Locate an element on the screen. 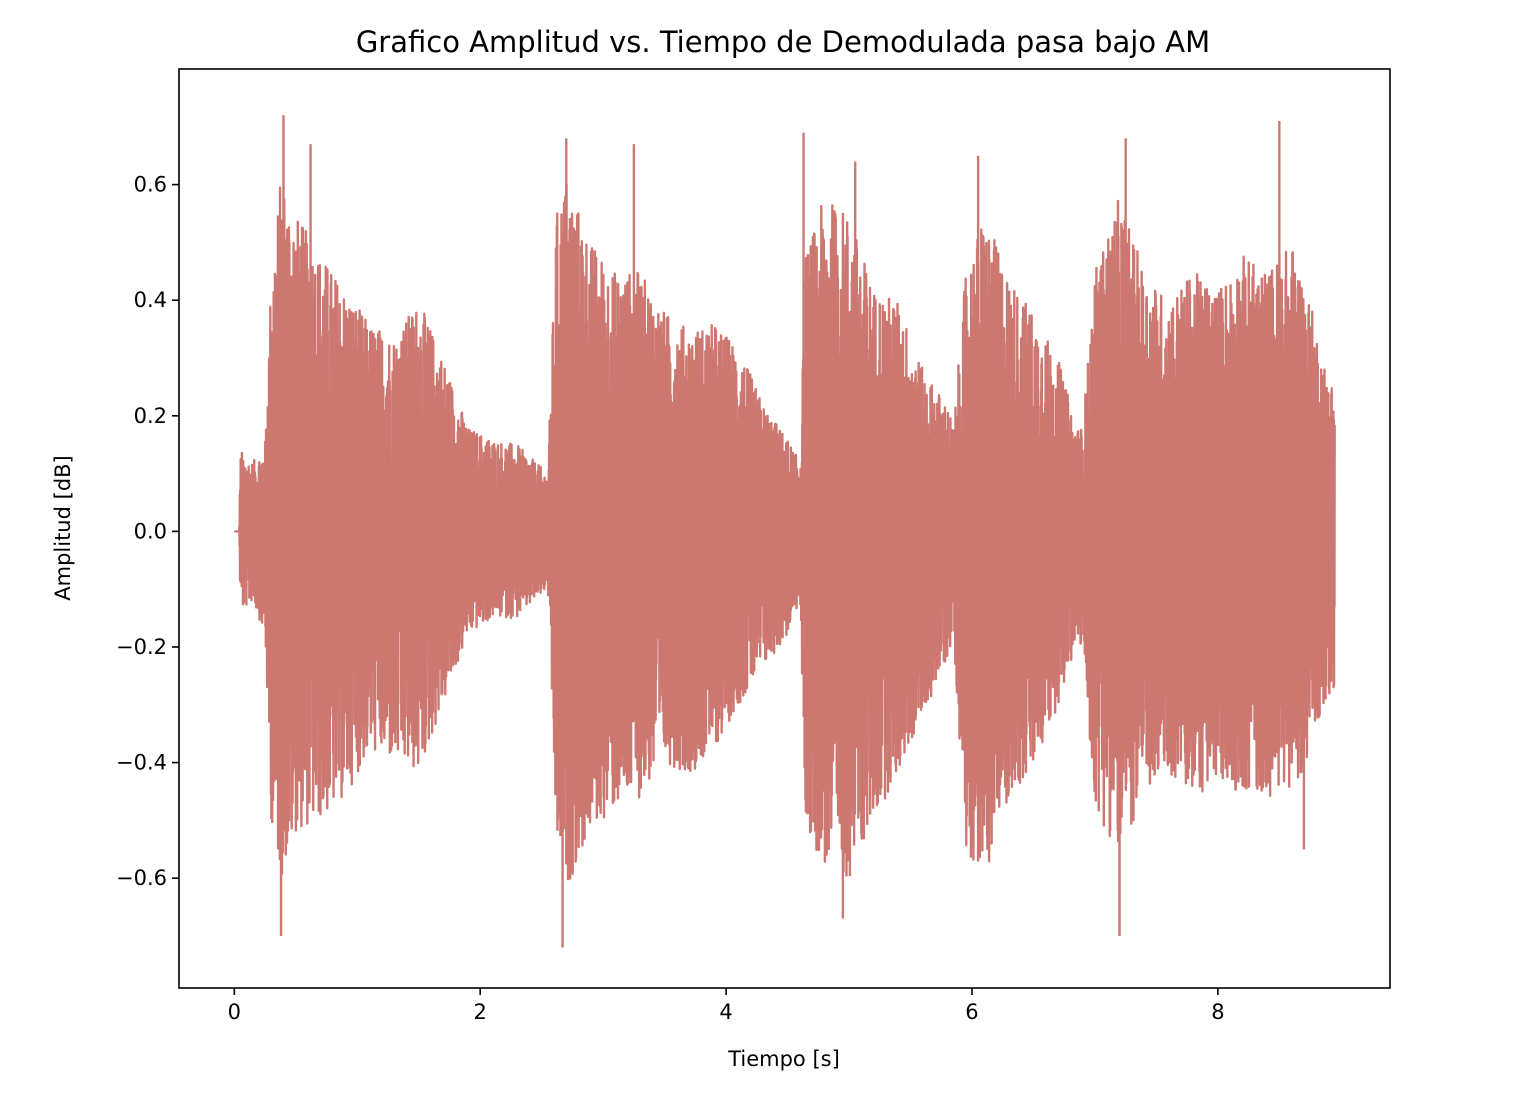 The image size is (1520, 1107). y-axis-ticks: 0.6 0.4 0.2 0.0 −0.2 −0.4 −0.6 is located at coordinates (147, 531).